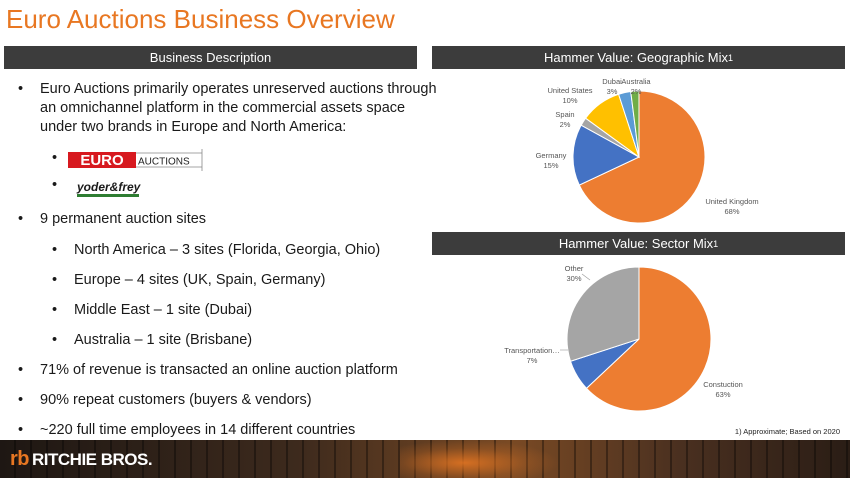 The image size is (850, 478). I want to click on yoder-frey-logo-text: yoder&frey, so click(109, 187).